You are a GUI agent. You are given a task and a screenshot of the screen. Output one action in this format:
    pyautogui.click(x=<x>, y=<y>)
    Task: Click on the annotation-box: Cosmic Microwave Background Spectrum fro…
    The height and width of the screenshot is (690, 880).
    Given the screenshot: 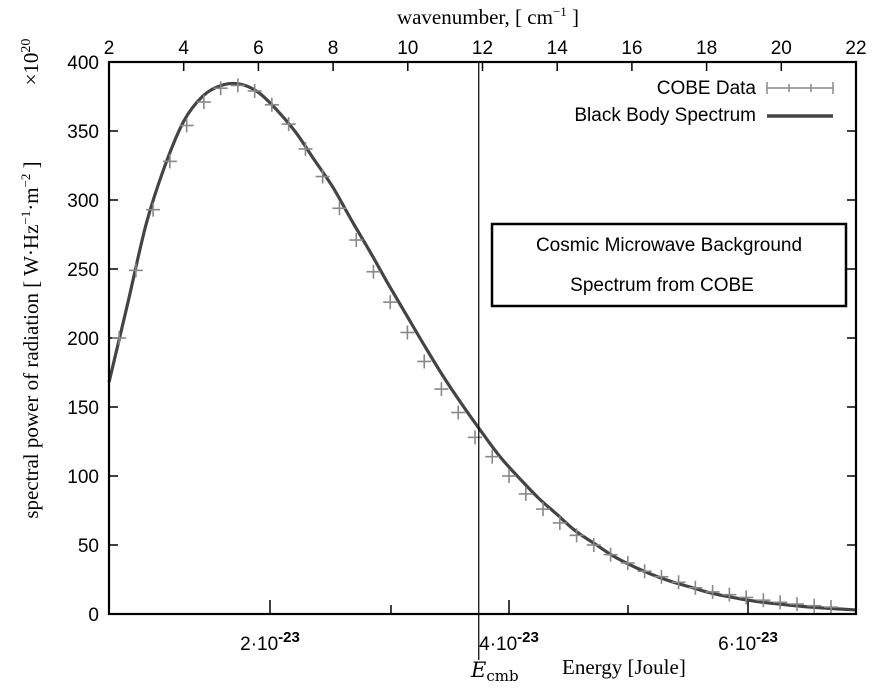 What is the action you would take?
    pyautogui.click(x=669, y=265)
    